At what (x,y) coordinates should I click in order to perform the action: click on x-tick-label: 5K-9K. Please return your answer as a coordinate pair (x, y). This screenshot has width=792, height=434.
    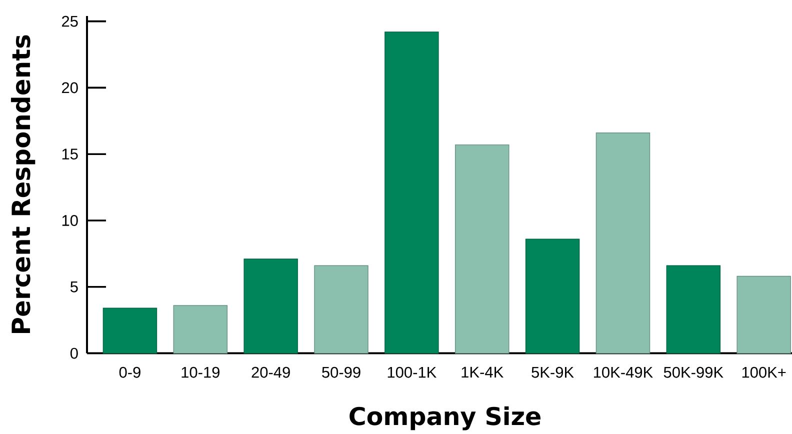
    Looking at the image, I should click on (553, 372).